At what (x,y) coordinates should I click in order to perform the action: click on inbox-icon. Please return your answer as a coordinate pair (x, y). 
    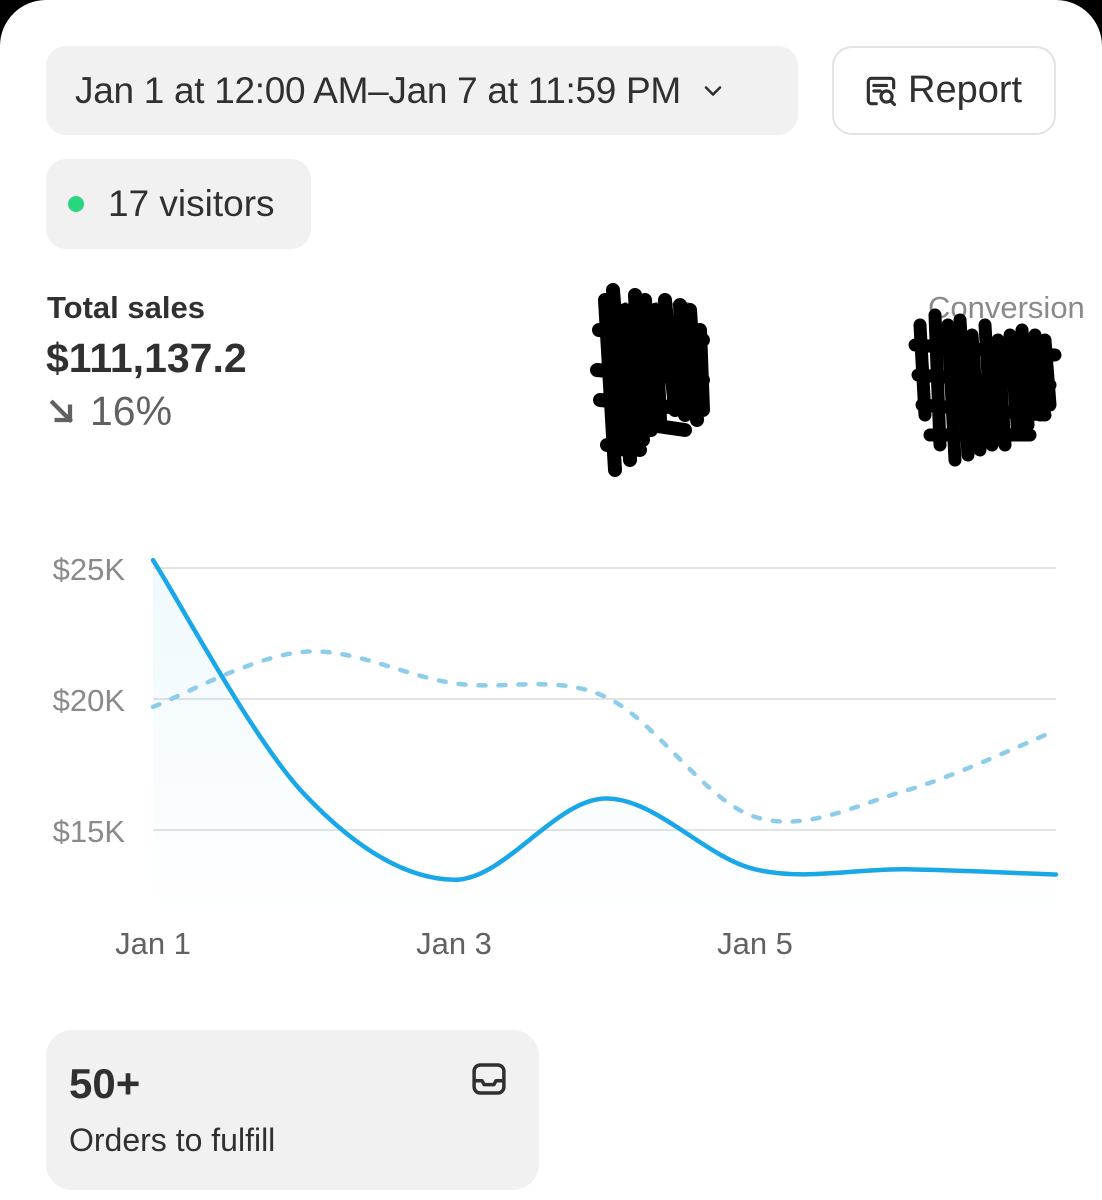
    Looking at the image, I should click on (489, 1079).